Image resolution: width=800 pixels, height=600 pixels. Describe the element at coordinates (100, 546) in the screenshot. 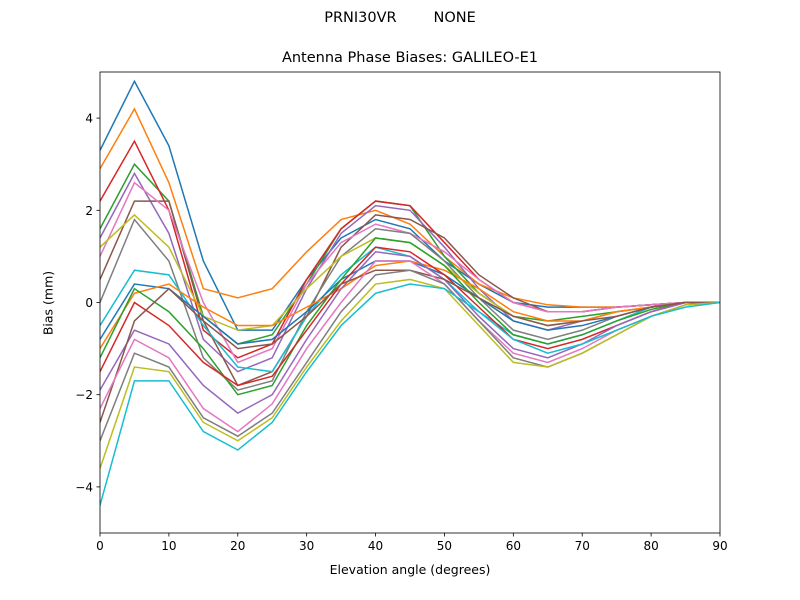

I see `x-tick-label: 0` at that location.